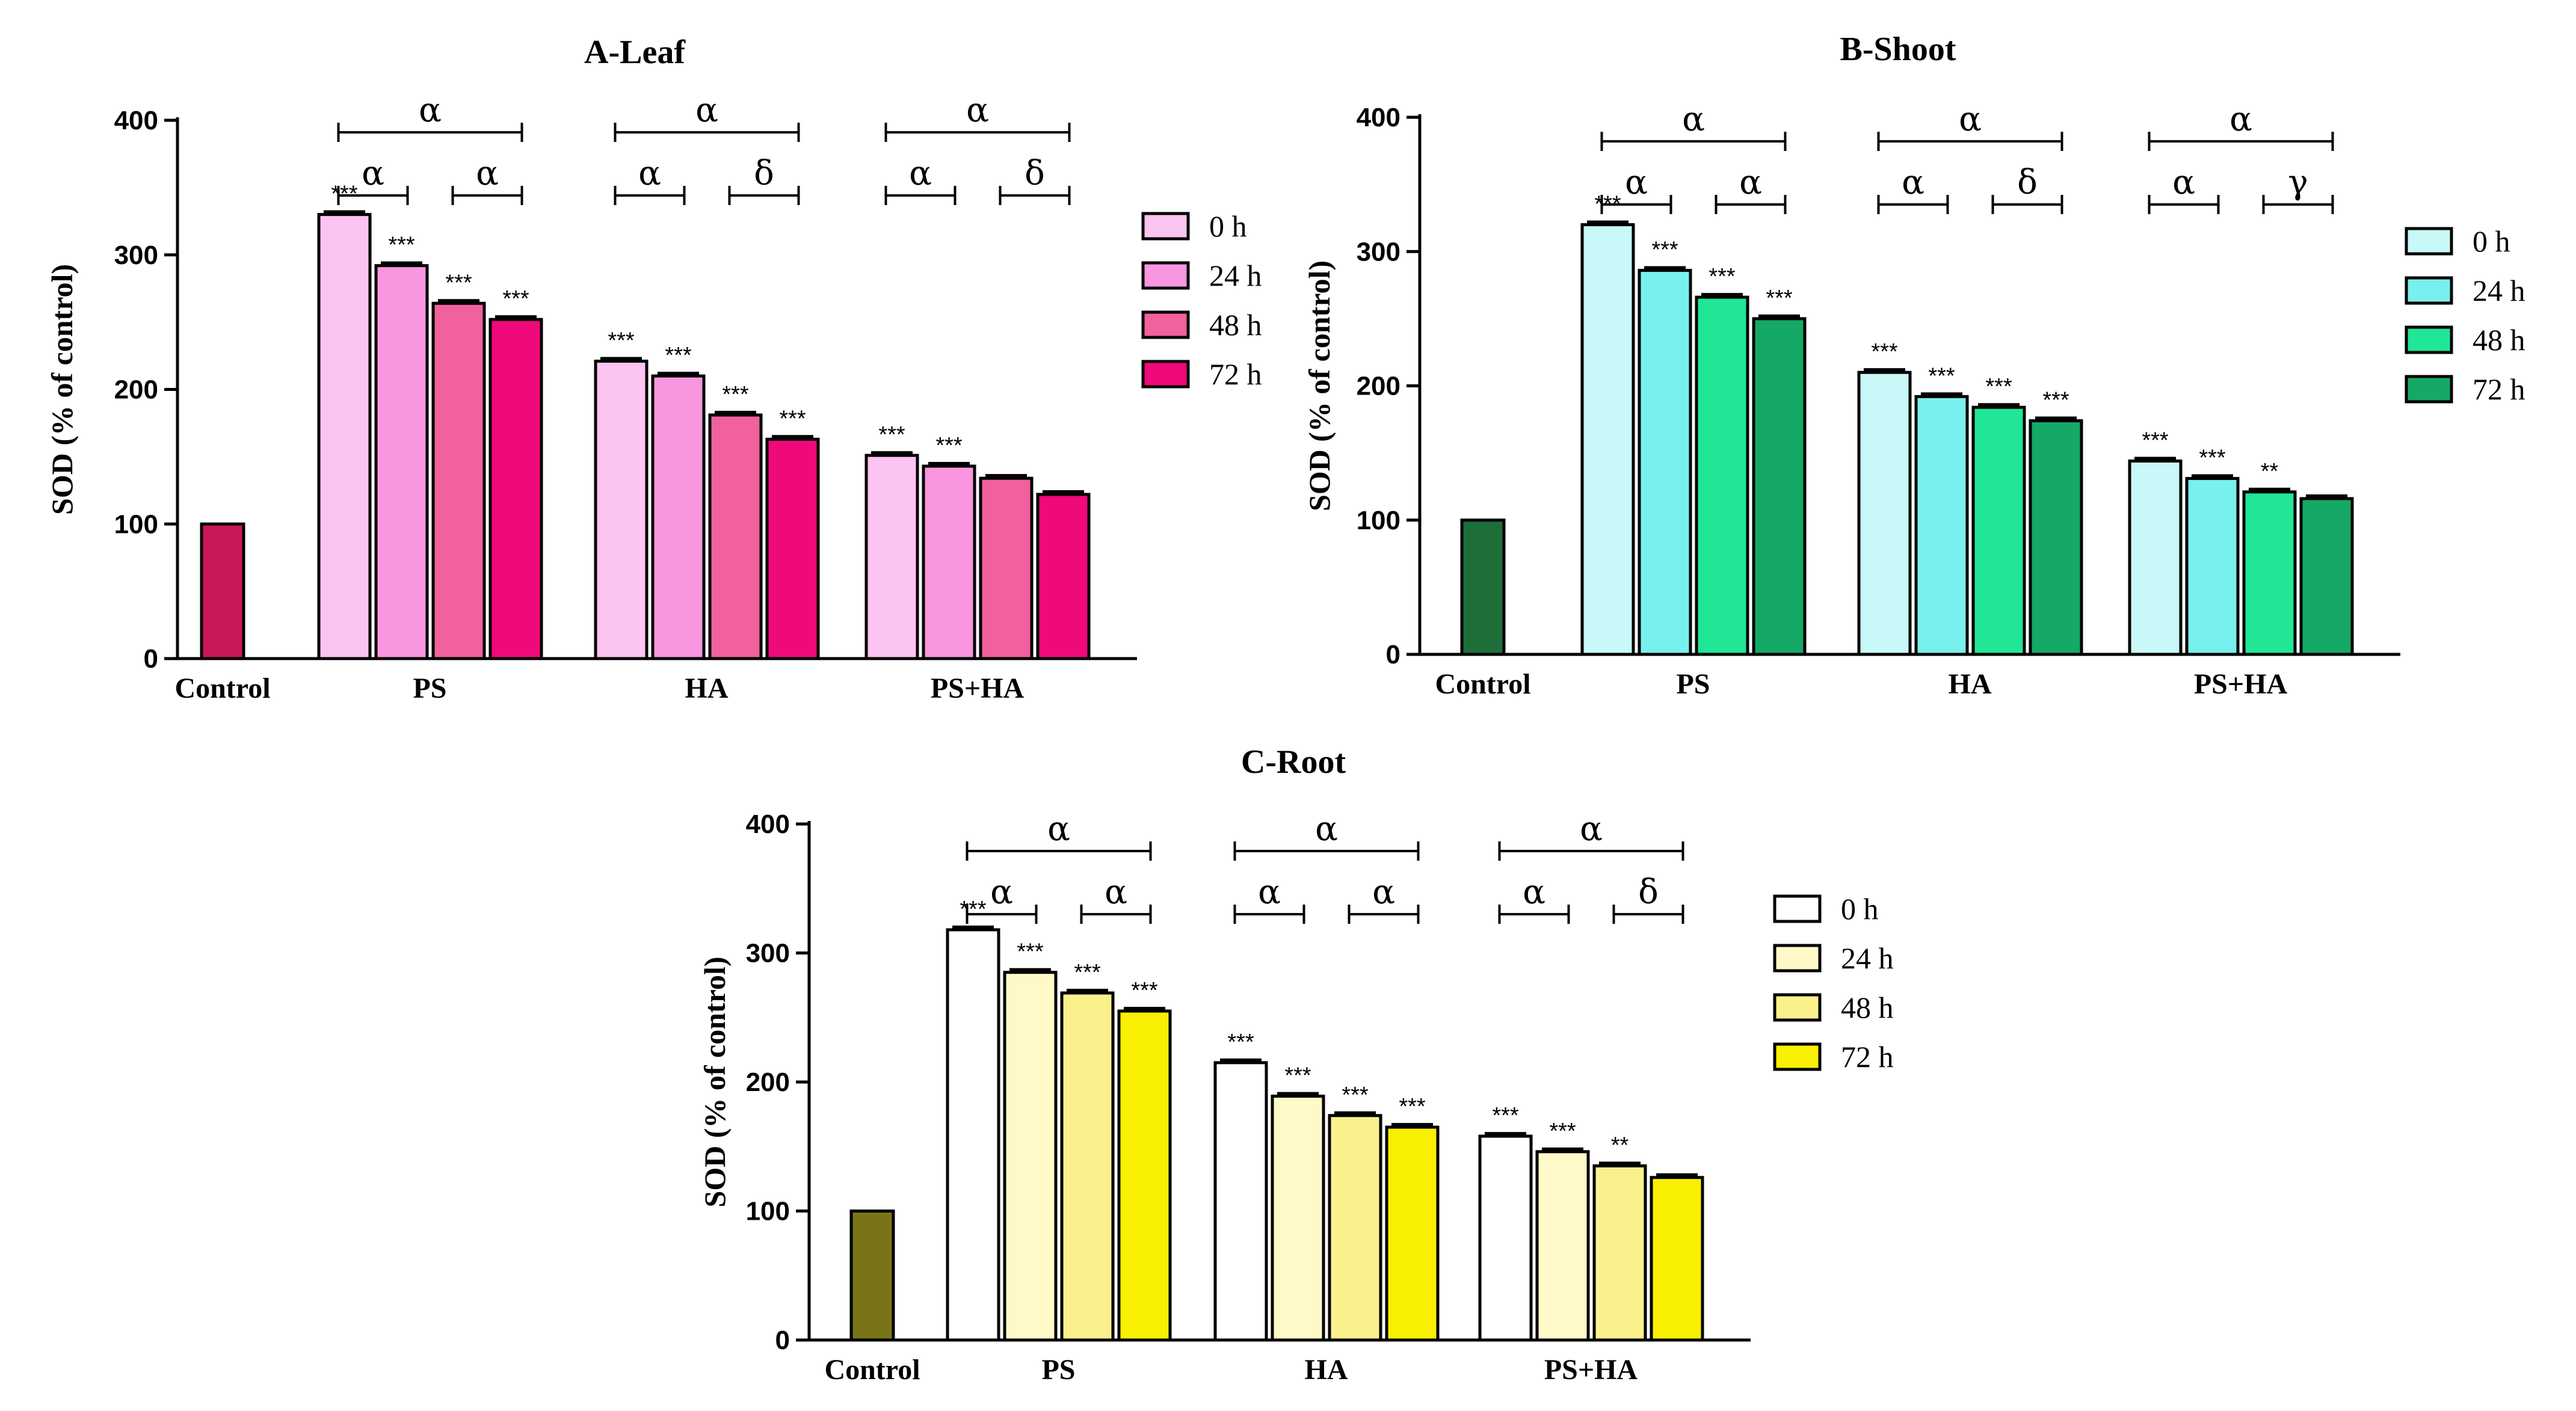 The image size is (2576, 1411). What do you see at coordinates (2499, 389) in the screenshot?
I see `legend-label: 72 h` at bounding box center [2499, 389].